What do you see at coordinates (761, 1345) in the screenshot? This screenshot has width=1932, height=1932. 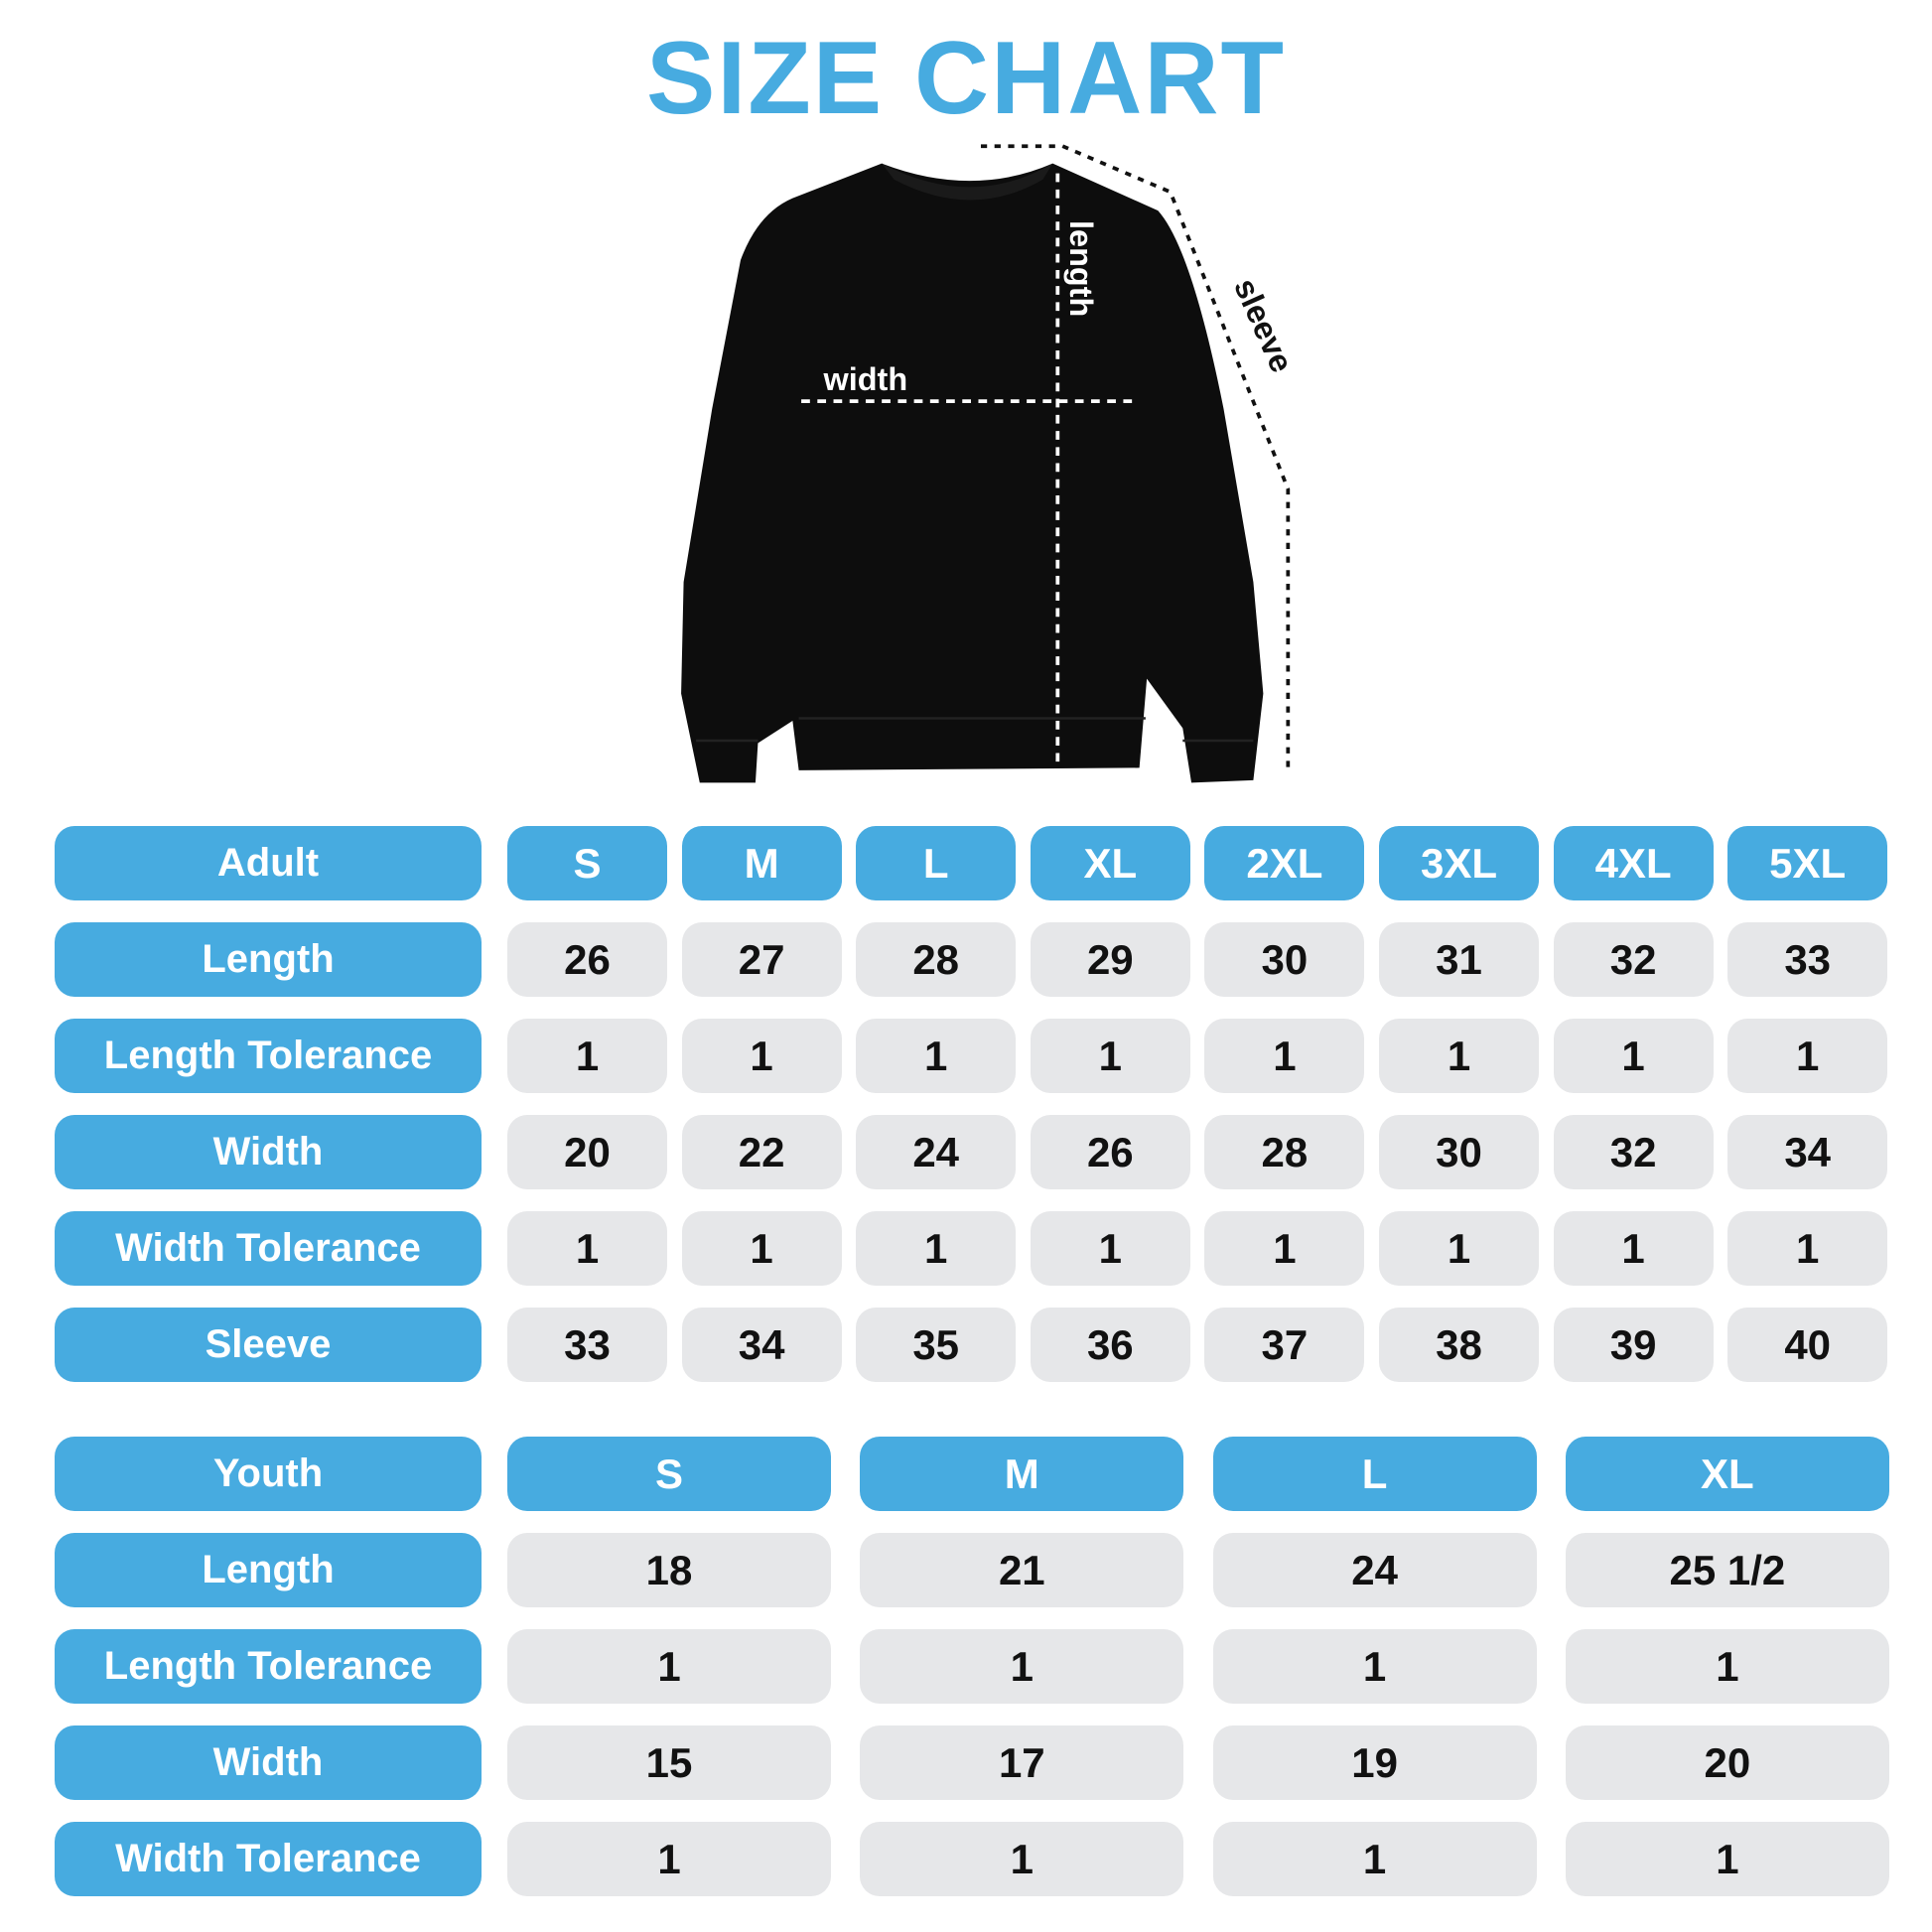 I see `adult-cell-sleeve: 34` at bounding box center [761, 1345].